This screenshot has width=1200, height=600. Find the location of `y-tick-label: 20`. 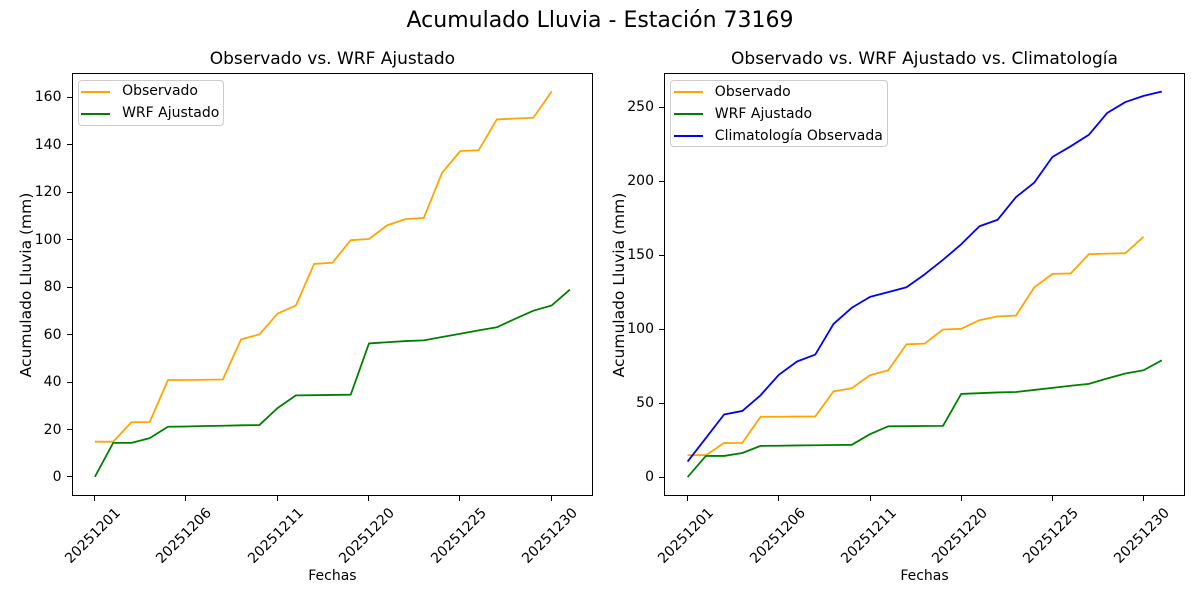

y-tick-label: 20 is located at coordinates (52, 429).